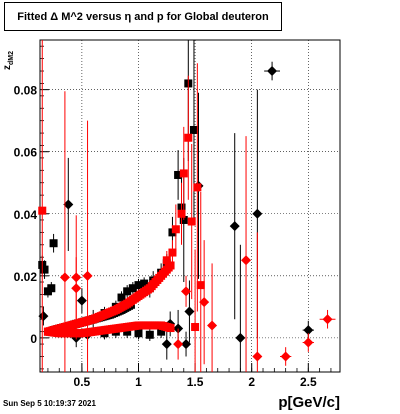  What do you see at coordinates (251, 382) in the screenshot?
I see `x-tick-label: 2` at bounding box center [251, 382].